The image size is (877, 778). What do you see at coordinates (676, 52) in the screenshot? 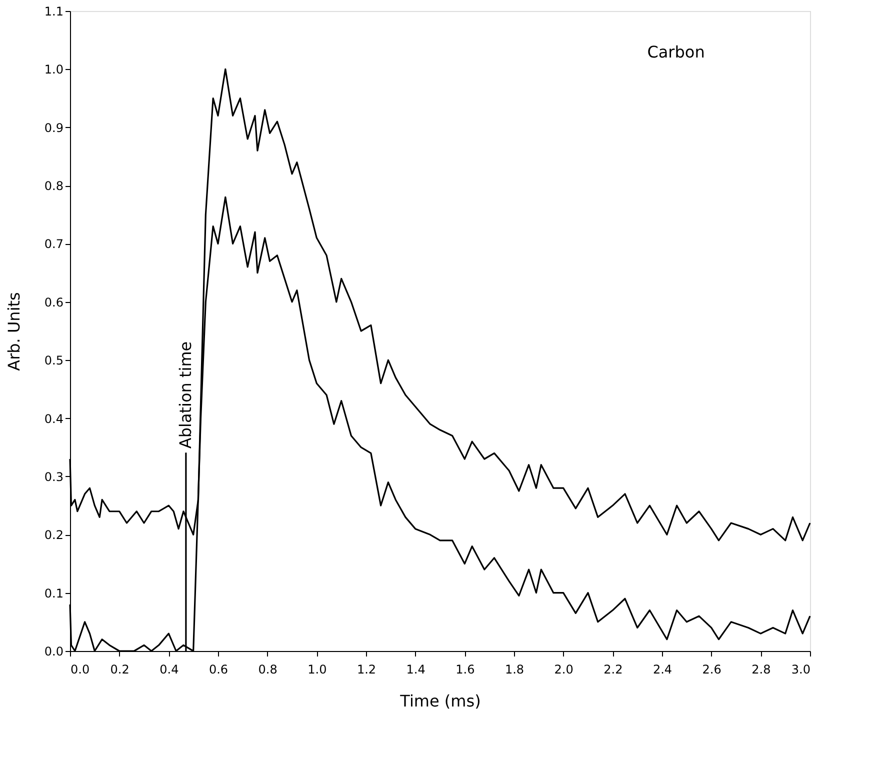
I see `annotation: Carbon` at bounding box center [676, 52].